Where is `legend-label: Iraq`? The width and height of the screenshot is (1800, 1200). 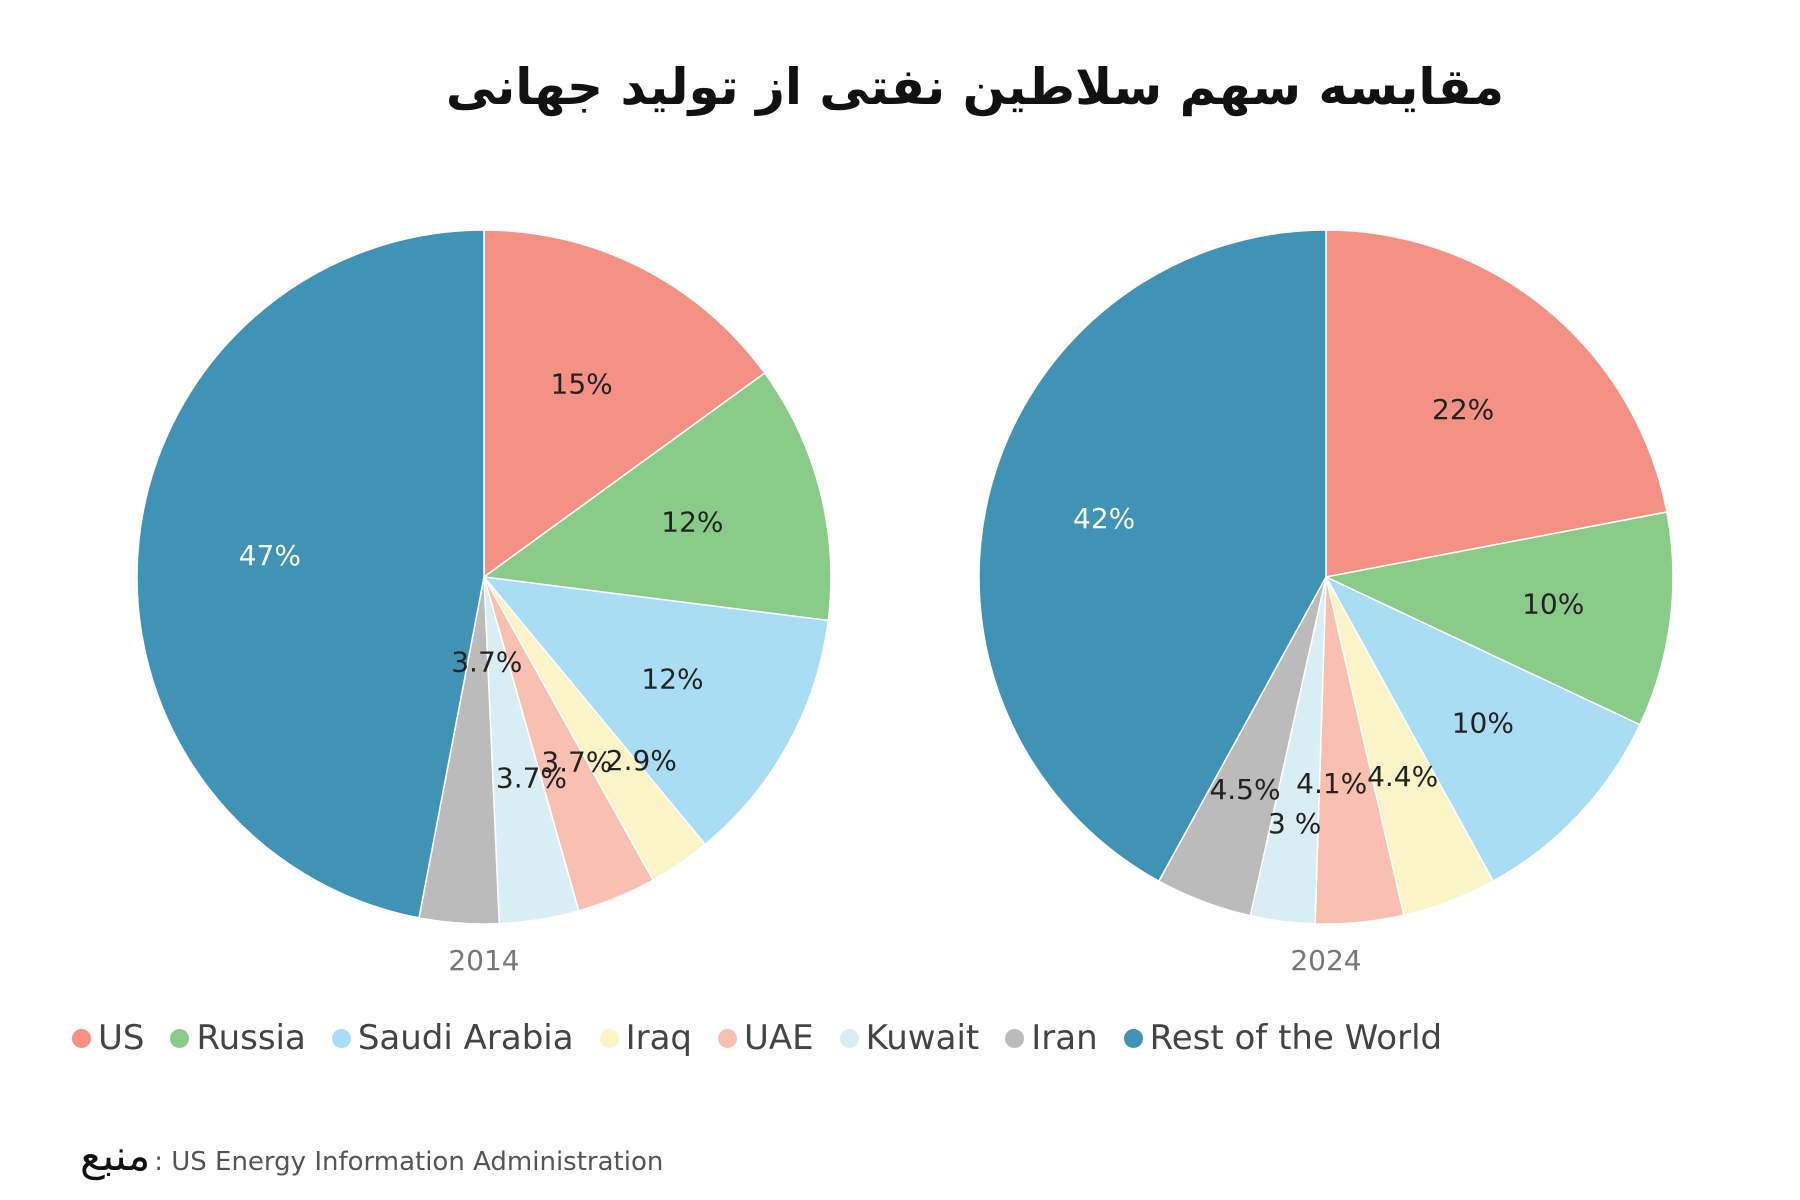
legend-label: Iraq is located at coordinates (659, 1038).